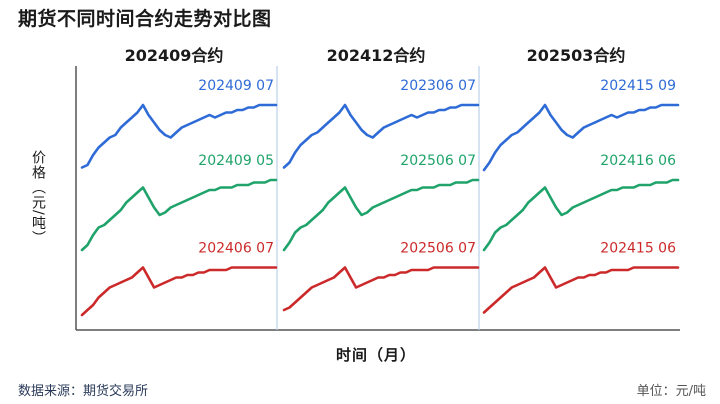 This screenshot has height=404, width=720. What do you see at coordinates (438, 161) in the screenshot?
I see `series-label-p2-s2: 202506 07` at bounding box center [438, 161].